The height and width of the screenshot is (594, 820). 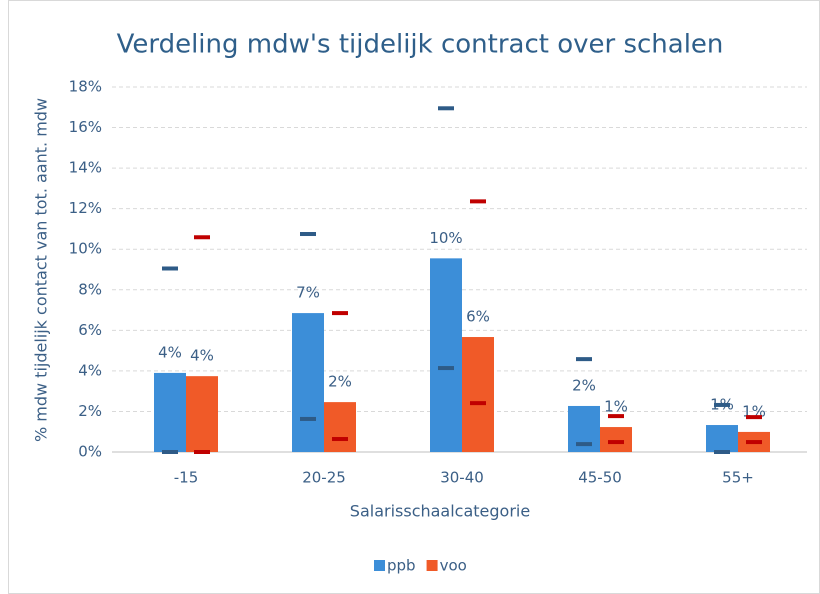 I want to click on x-axis-label: Salarisschaalcategorie, so click(x=440, y=511).